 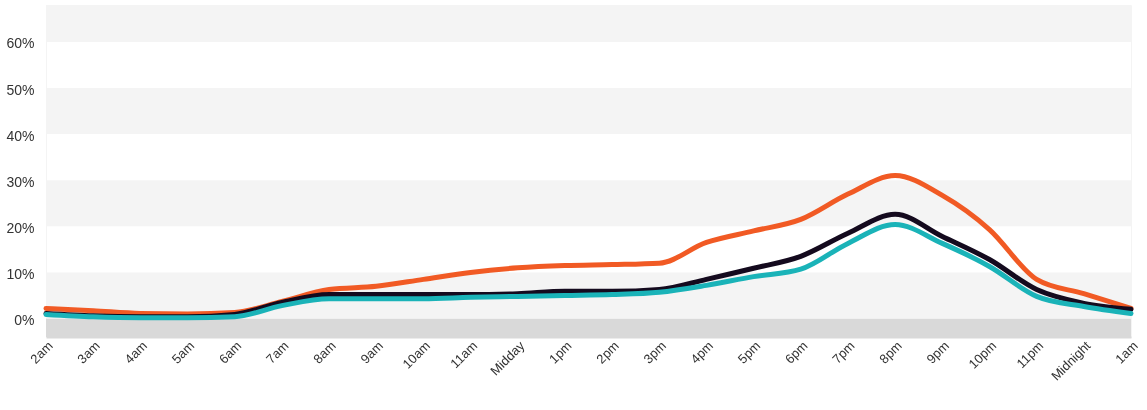 What do you see at coordinates (20, 135) in the screenshot?
I see `y-tick-label: 40%` at bounding box center [20, 135].